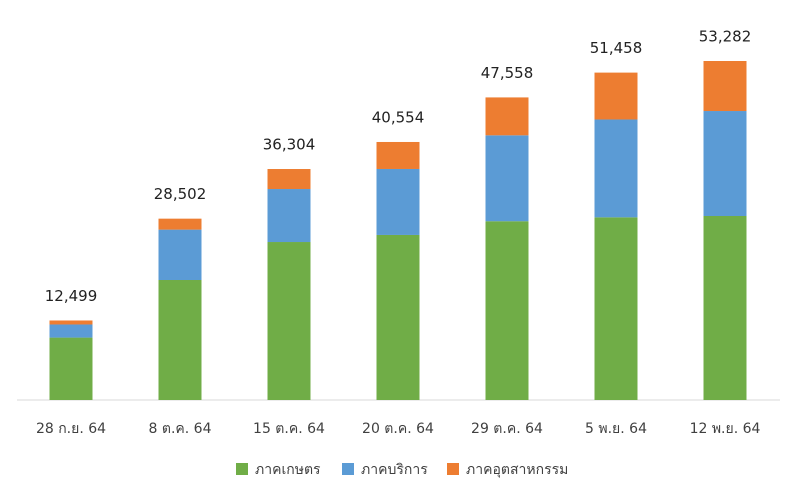 The image size is (795, 502). Describe the element at coordinates (507, 429) in the screenshot. I see `x-tick-label: 29 ต.ค. 64` at that location.